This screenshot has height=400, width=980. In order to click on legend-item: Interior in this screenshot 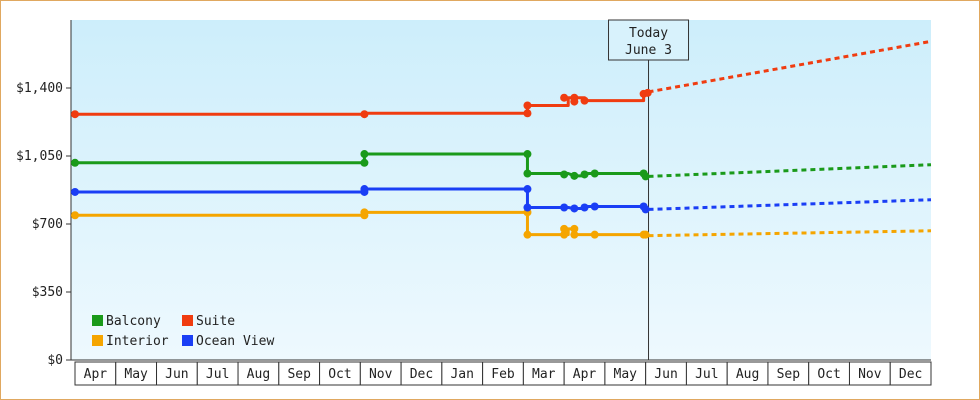, I will do `click(130, 341)`.